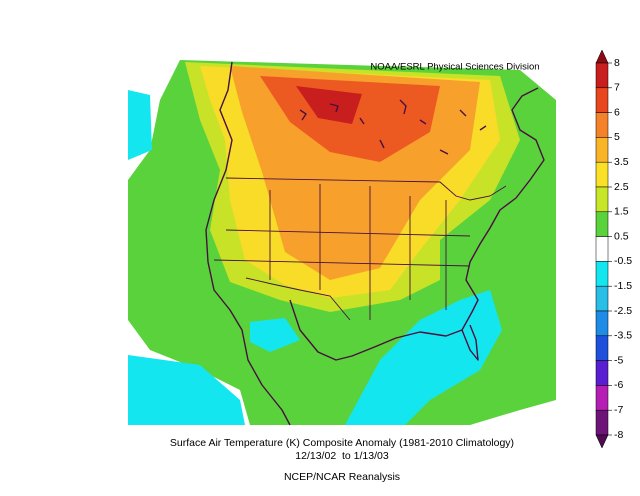  I want to click on colorbar-label: 6, so click(617, 112).